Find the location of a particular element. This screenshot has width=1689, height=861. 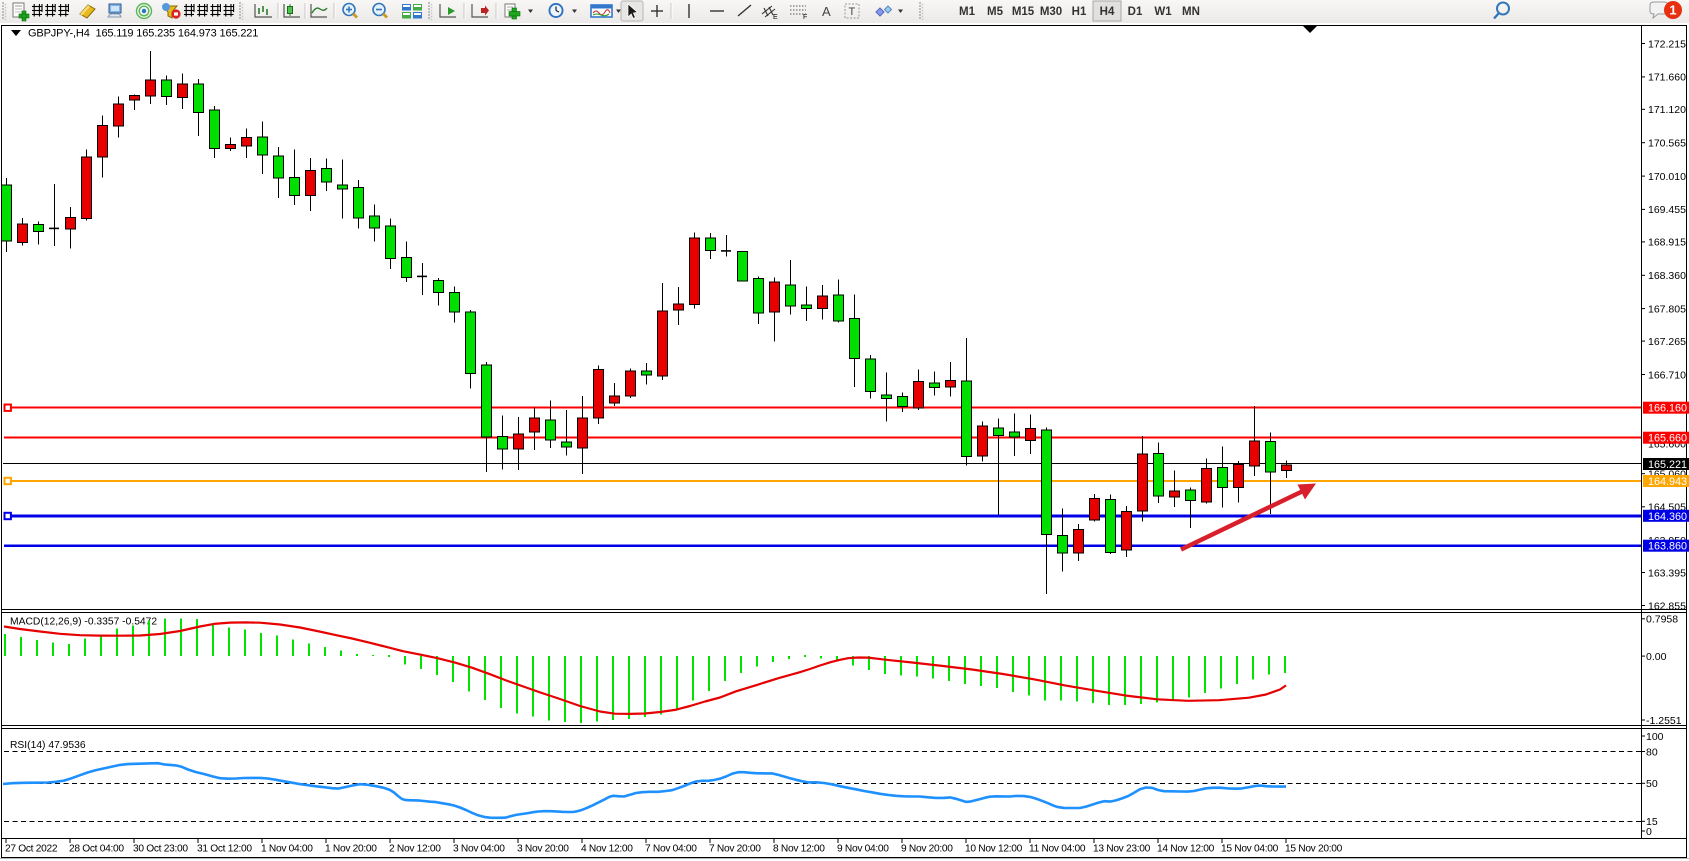

svg-text: 0 is located at coordinates (1649, 832).